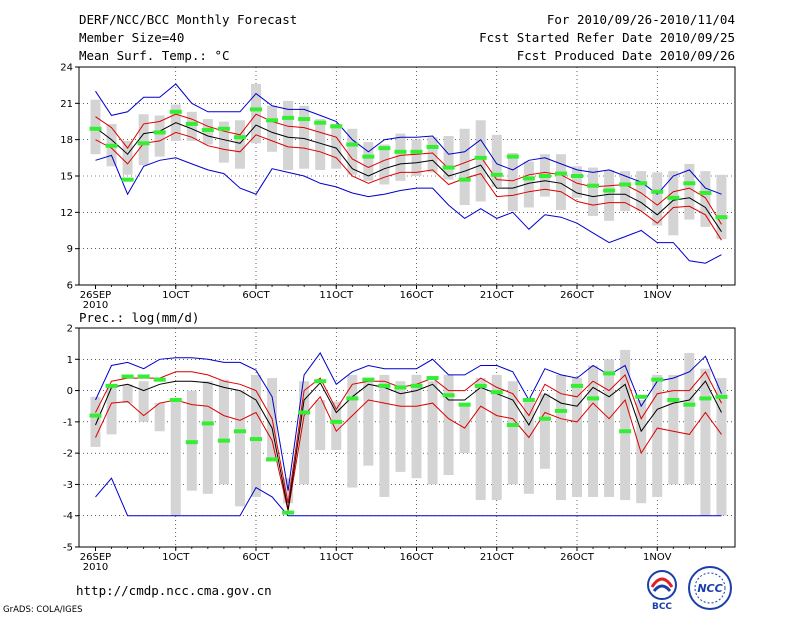 The image size is (800, 618). What do you see at coordinates (66, 104) in the screenshot?
I see `y-tick-label: 21` at bounding box center [66, 104].